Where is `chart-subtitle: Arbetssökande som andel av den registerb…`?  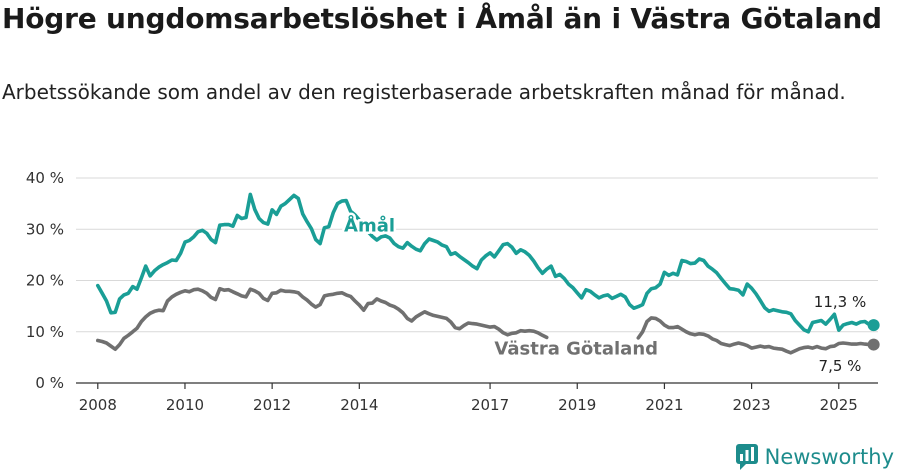 chart-subtitle: Arbetssökande som andel av den registerb… is located at coordinates (424, 92).